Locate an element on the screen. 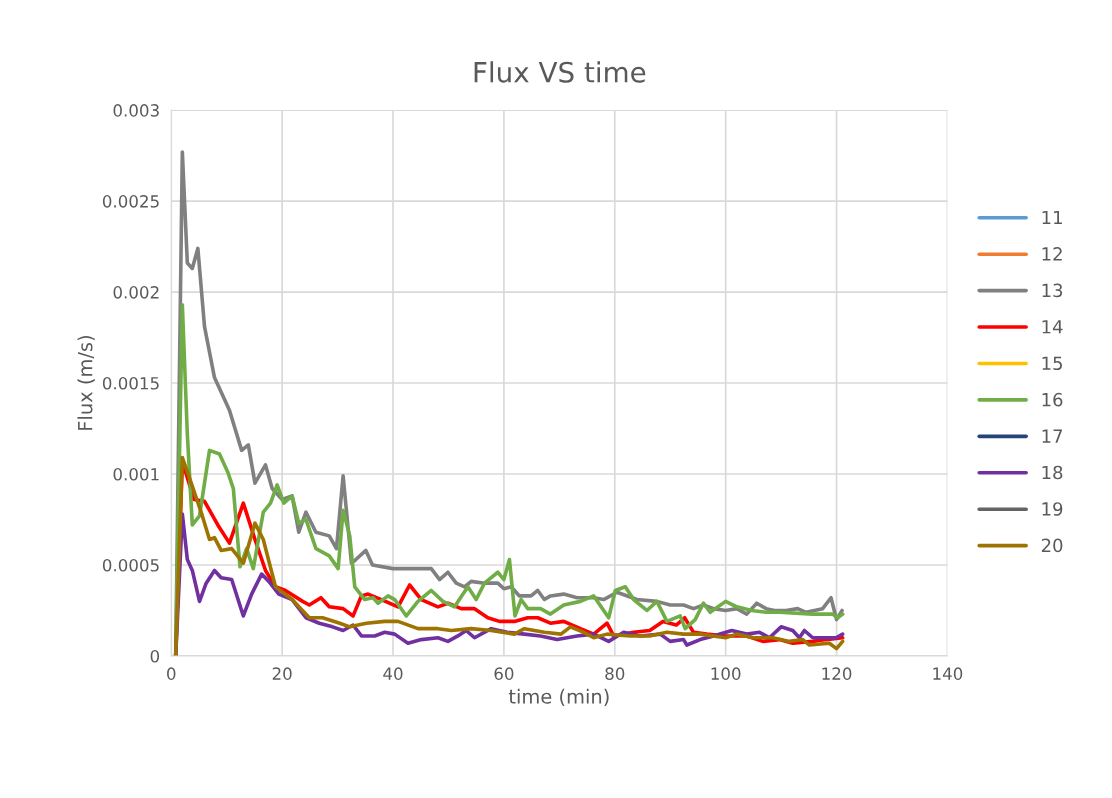 The image size is (1112, 798). legend-label: 11 is located at coordinates (1052, 217).